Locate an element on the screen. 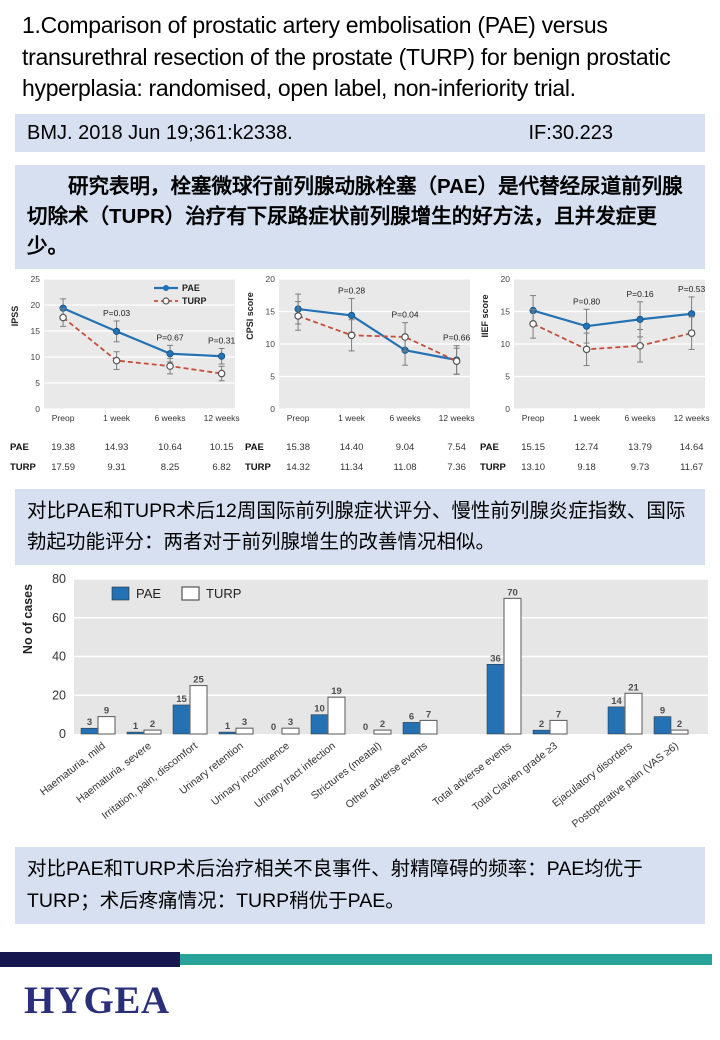 The width and height of the screenshot is (720, 1040). svg-text: 25 is located at coordinates (198, 680).